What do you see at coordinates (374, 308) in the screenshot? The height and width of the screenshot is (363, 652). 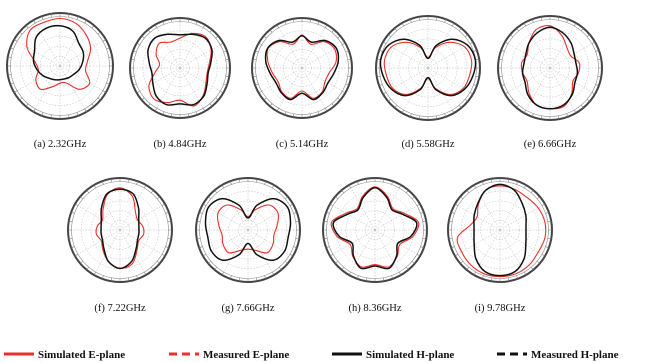 I see `subplot-caption: (h) 8.36GHz` at bounding box center [374, 308].